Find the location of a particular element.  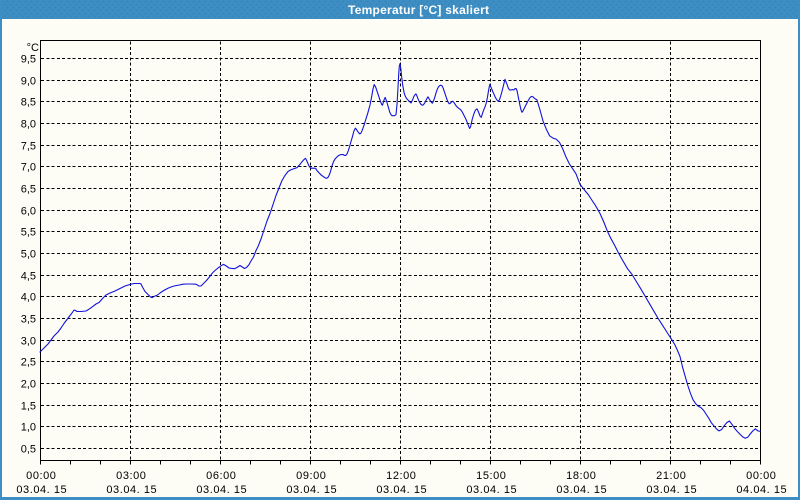

svg-text: 3,0 is located at coordinates (28, 342).